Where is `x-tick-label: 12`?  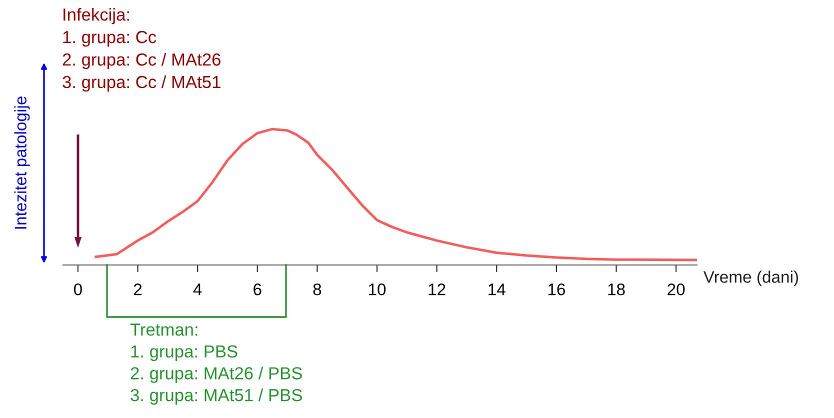 x-tick-label: 12 is located at coordinates (437, 289).